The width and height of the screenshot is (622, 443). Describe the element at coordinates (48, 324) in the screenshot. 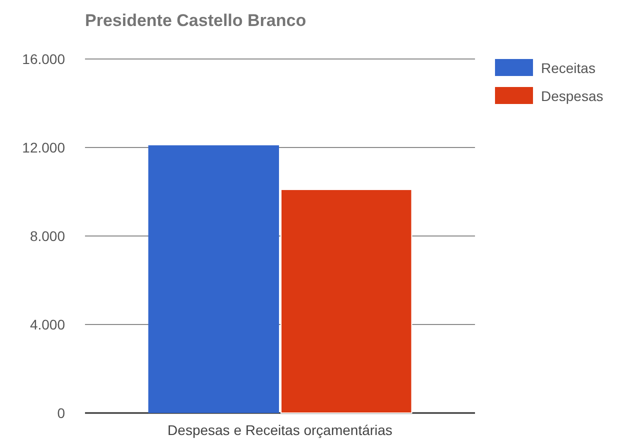

I see `y-tick-label: 4.000` at that location.